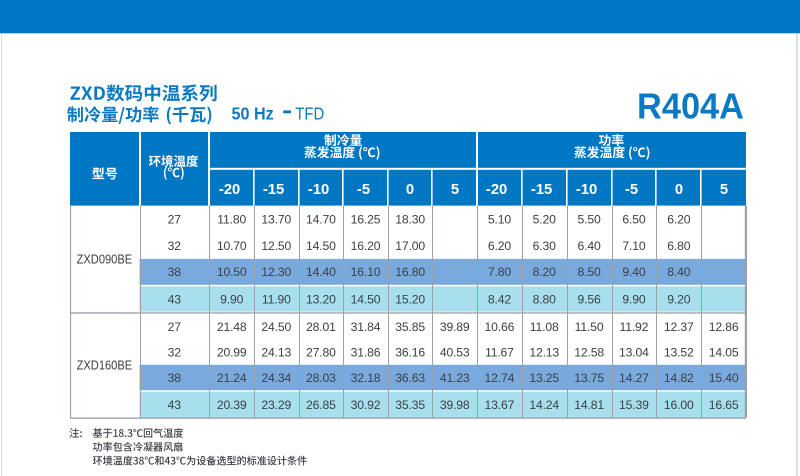 The image size is (800, 476). Describe the element at coordinates (276, 405) in the screenshot. I see `svg-text: 23.29` at that location.